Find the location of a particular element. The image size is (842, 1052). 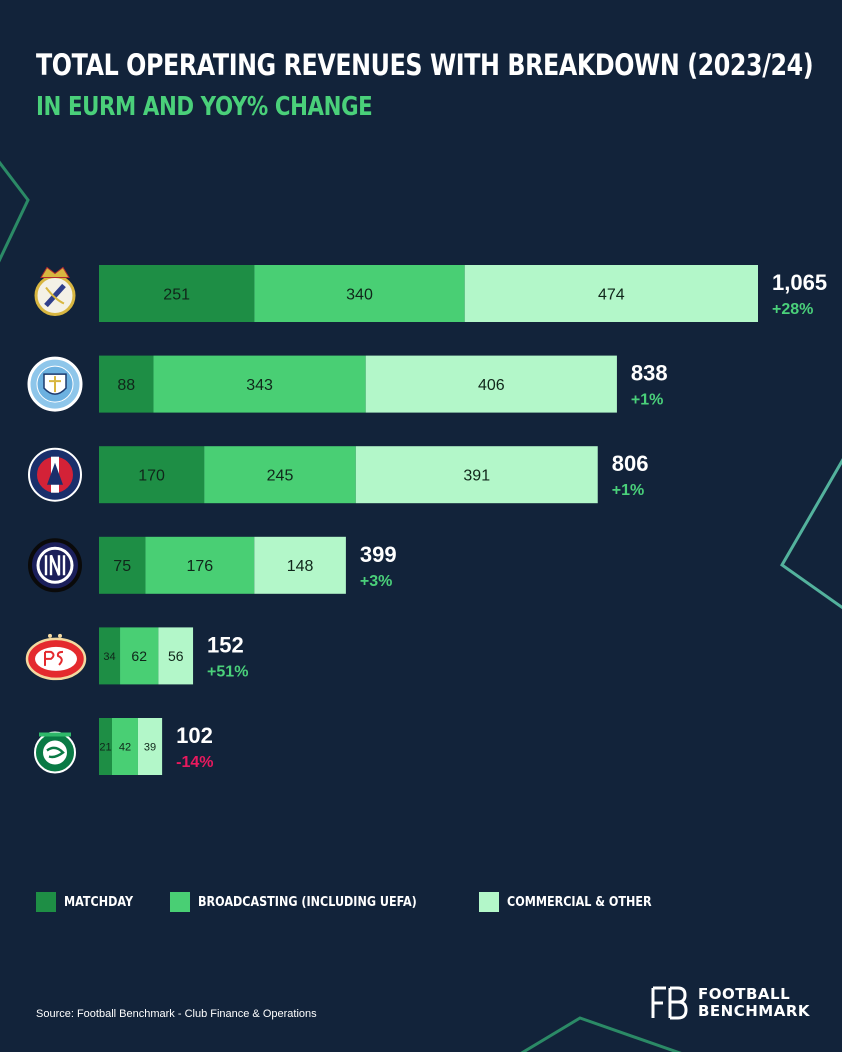

bar-value-manchester-city-matchday: 88 is located at coordinates (126, 385).